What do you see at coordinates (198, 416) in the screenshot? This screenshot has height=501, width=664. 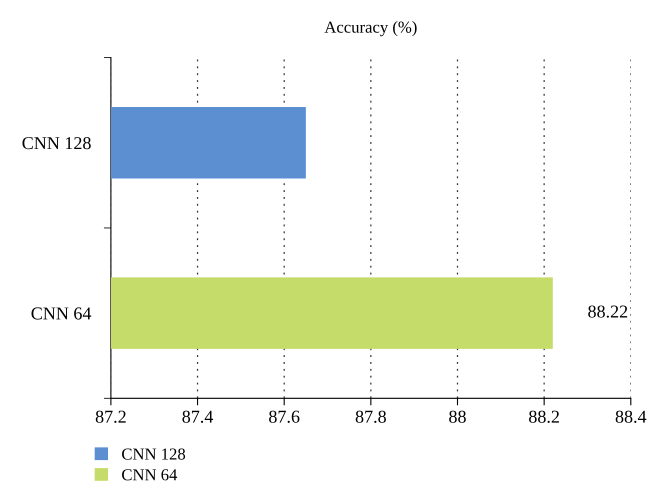 I see `x-tick-label: 87.4` at bounding box center [198, 416].